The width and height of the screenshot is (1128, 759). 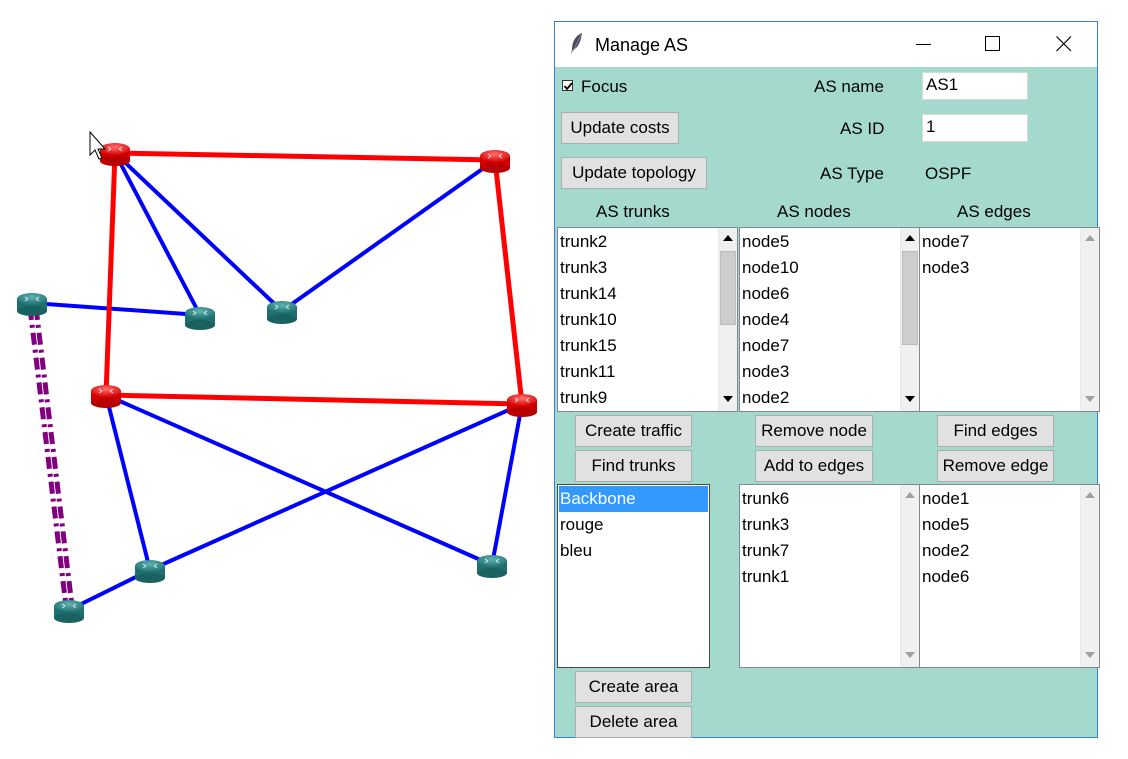 I want to click on list-item: trunk6, so click(x=766, y=498).